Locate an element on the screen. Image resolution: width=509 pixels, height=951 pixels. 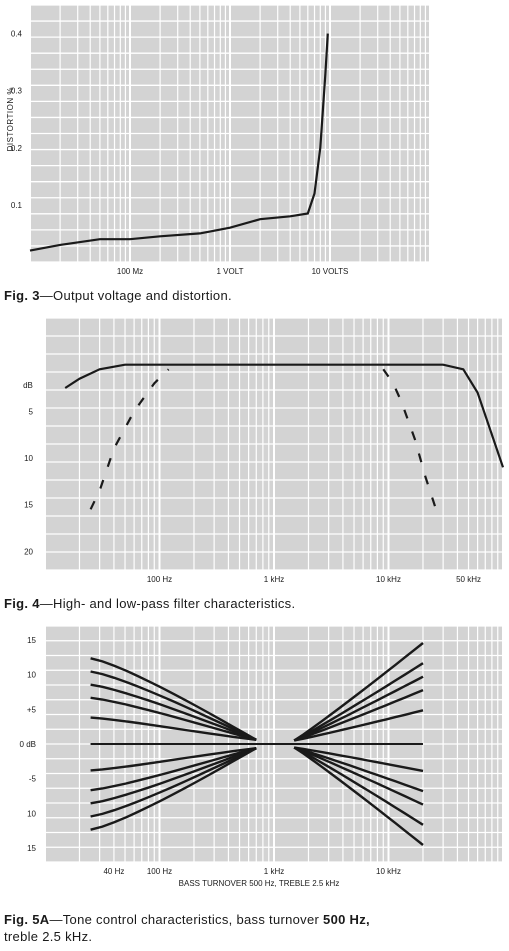
figure-3-caption: Fig. 3—Output voltage and distortion. is located at coordinates (118, 295).